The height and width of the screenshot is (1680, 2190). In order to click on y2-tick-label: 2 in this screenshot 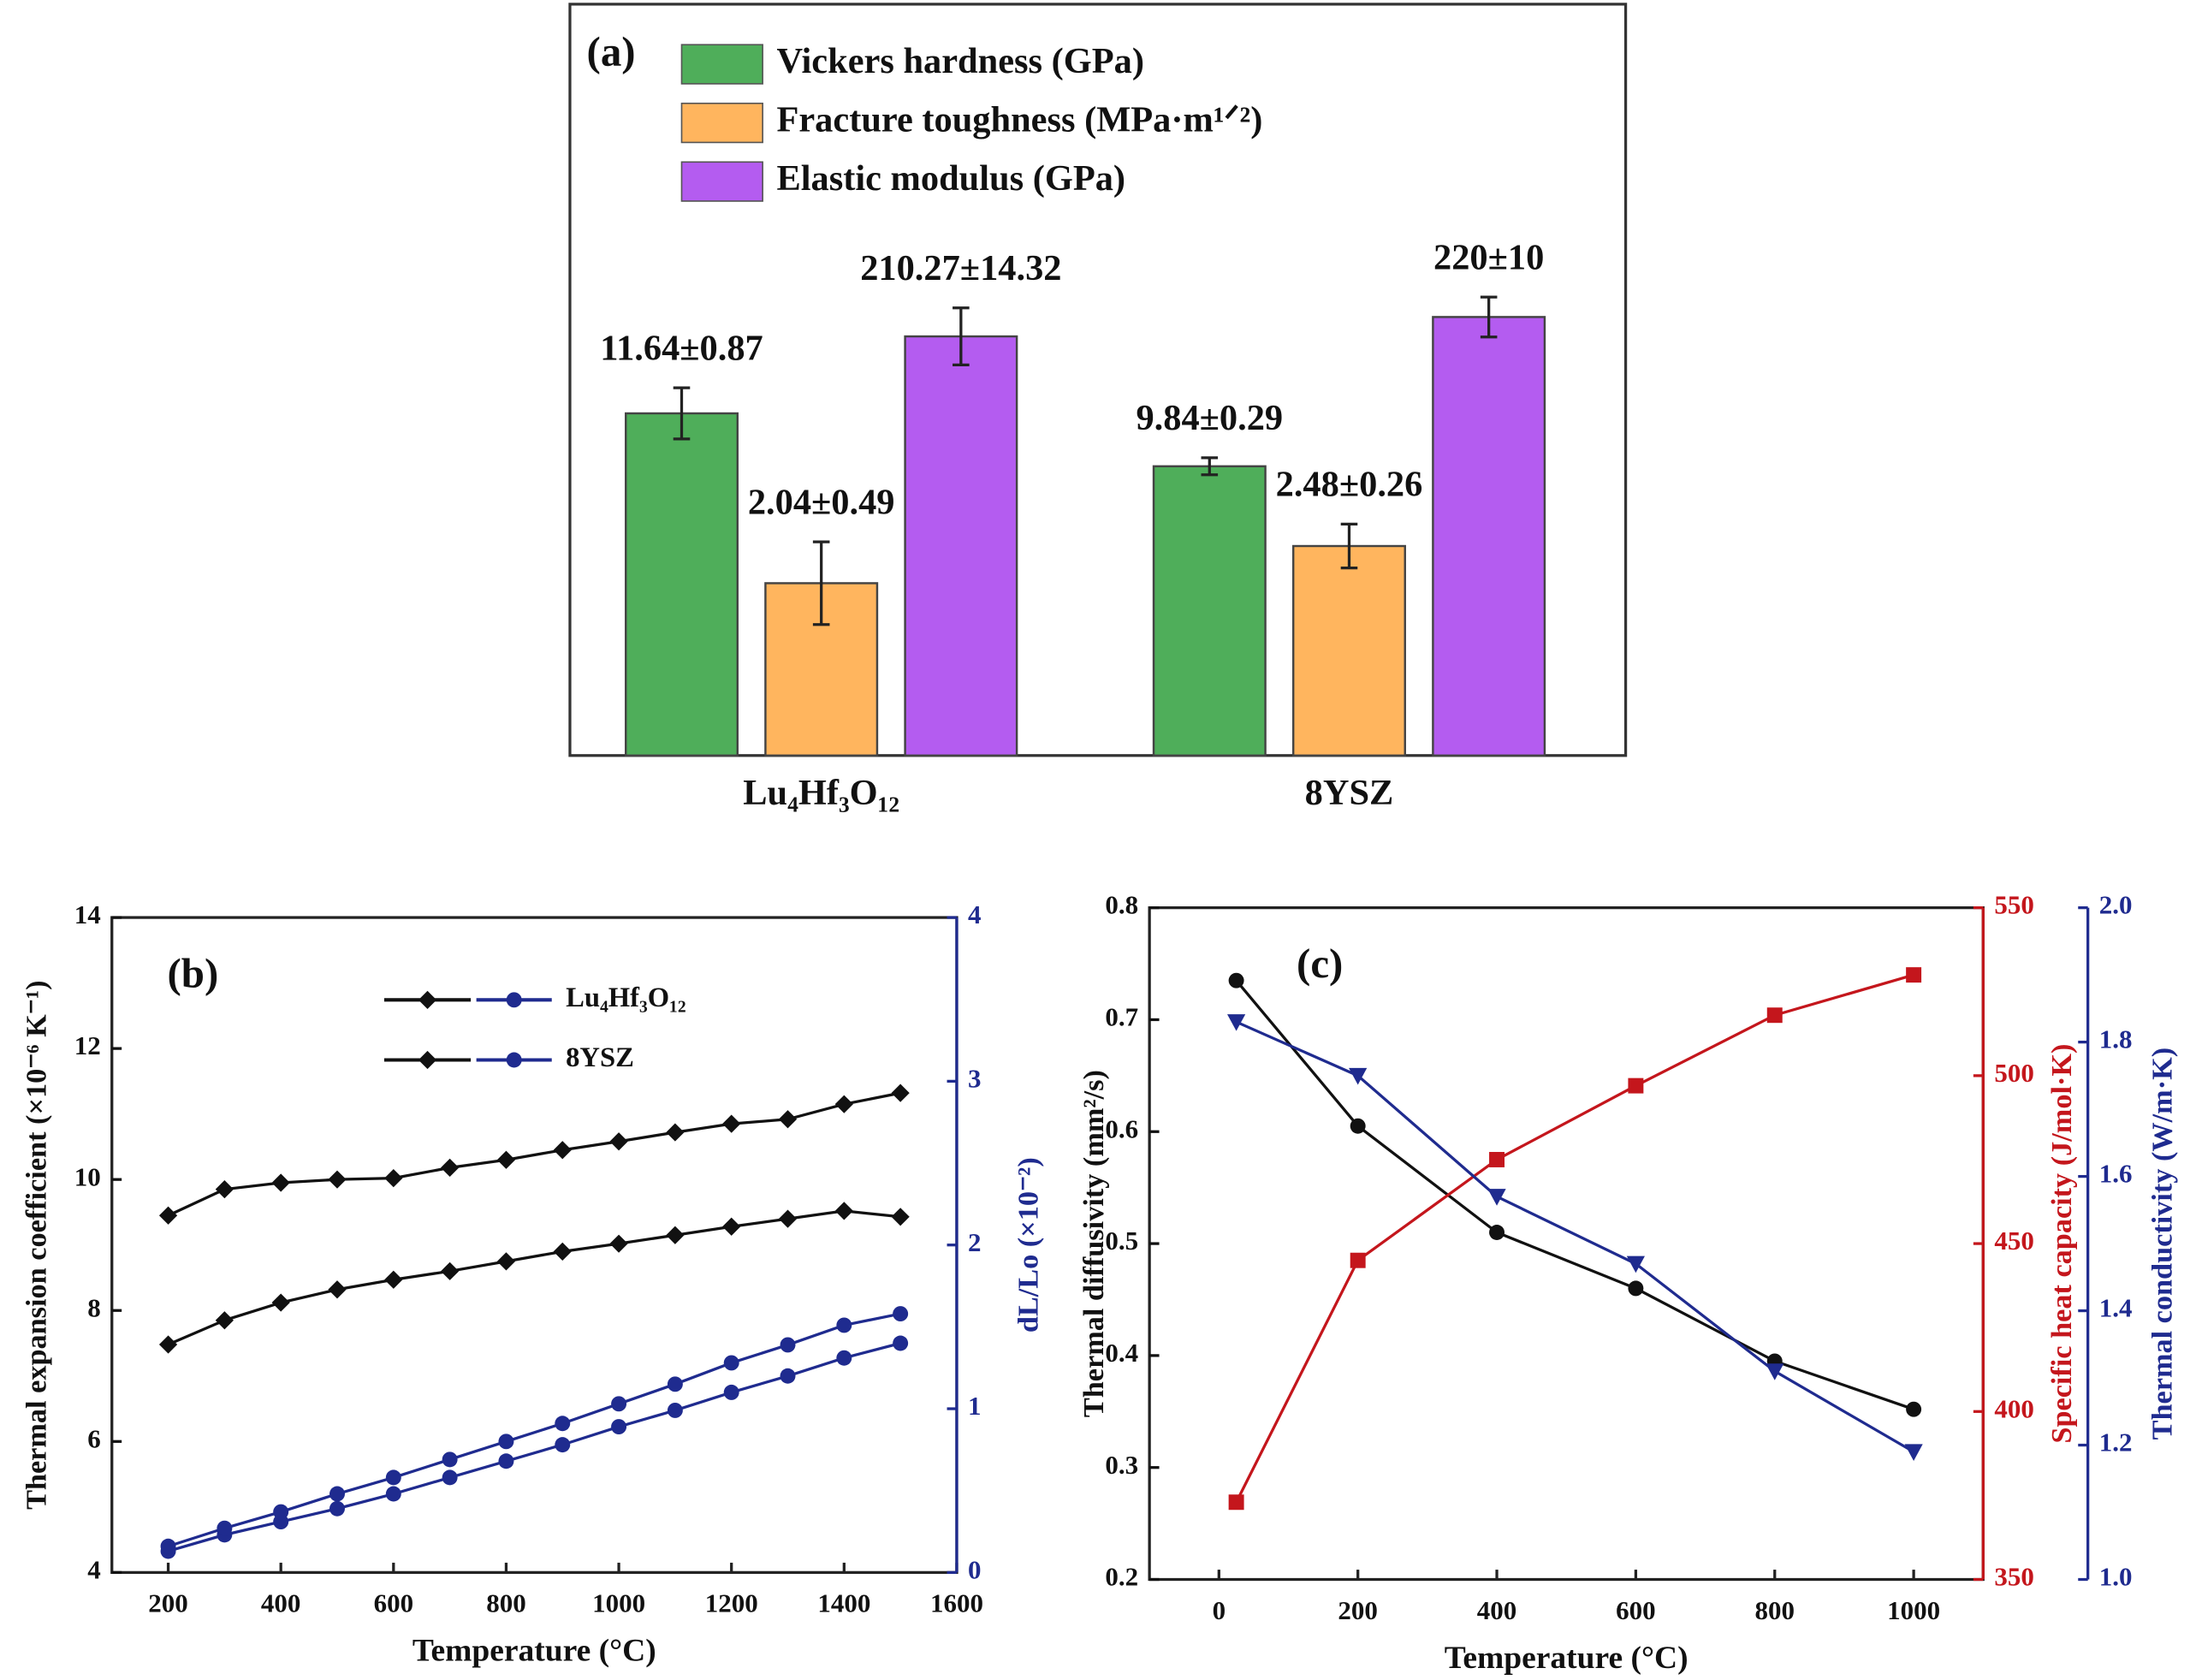, I will do `click(975, 1242)`.